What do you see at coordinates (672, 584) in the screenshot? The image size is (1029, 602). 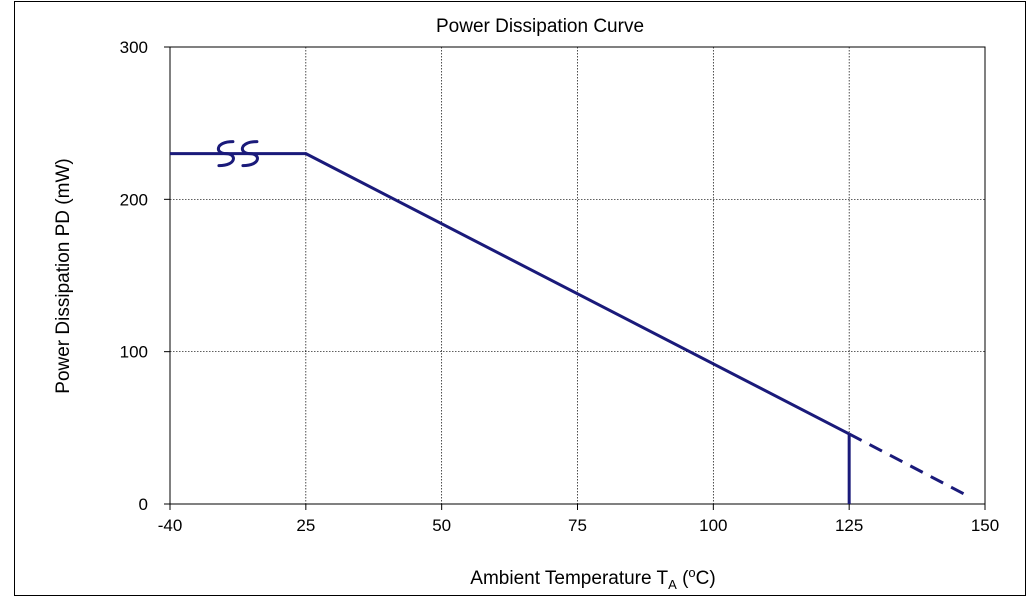 I see `x-axis-label-subscript: A` at bounding box center [672, 584].